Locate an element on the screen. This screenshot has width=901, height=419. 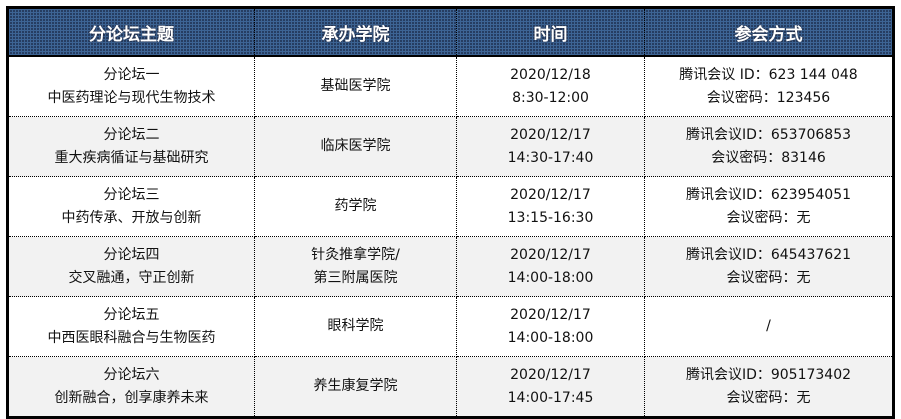
cell-join: 腾讯会议ID：905173402 会议密码：无 is located at coordinates (769, 387).